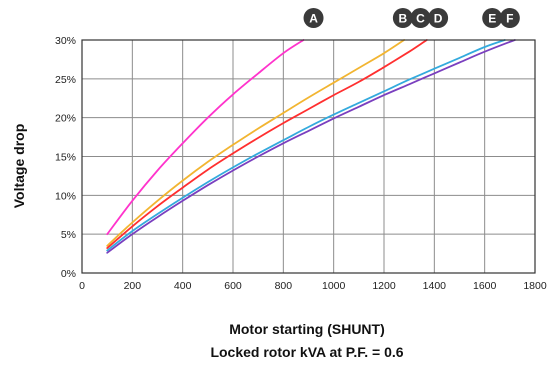  What do you see at coordinates (68, 235) in the screenshot?
I see `y-tick-label: 5%` at bounding box center [68, 235].